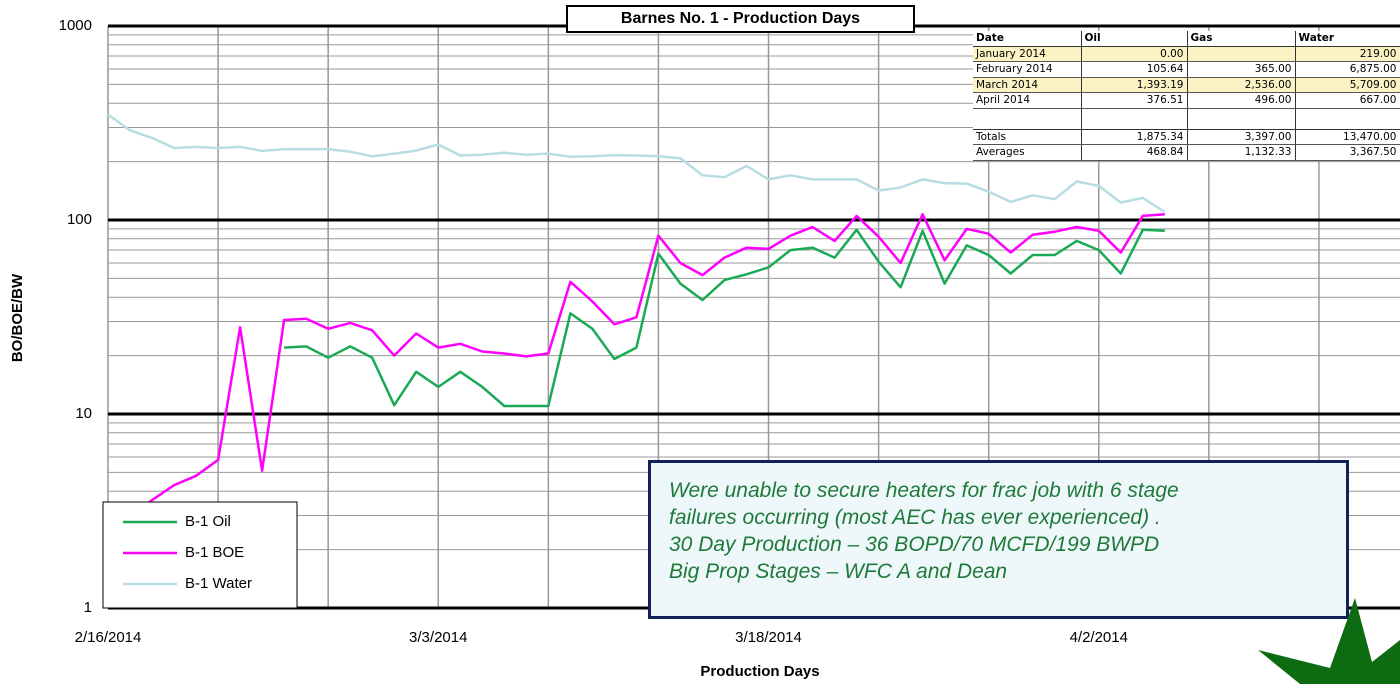 This screenshot has width=1400, height=684. I want to click on y-tick-label: 10, so click(83, 413).